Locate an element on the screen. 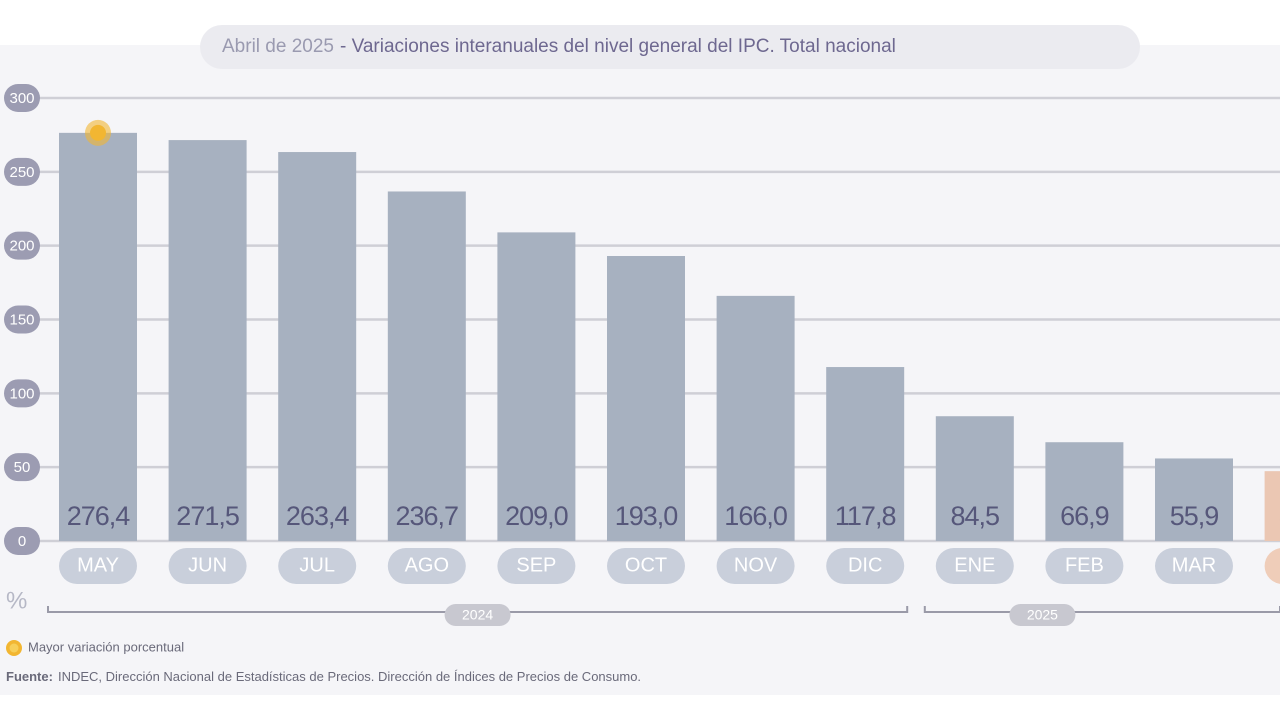 The image size is (1280, 720). x-tick-label: MAY is located at coordinates (98, 565).